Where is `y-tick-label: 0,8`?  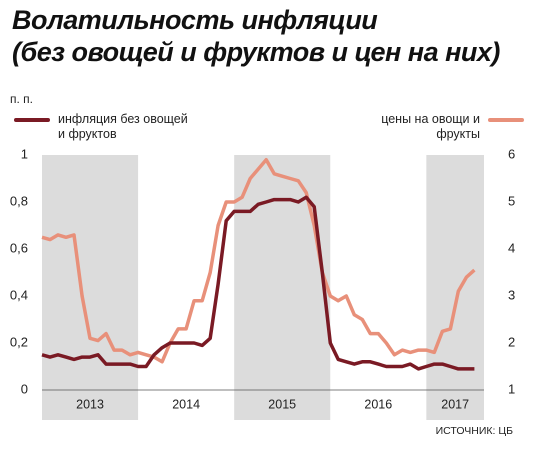 y-tick-label: 0,8 is located at coordinates (19, 200).